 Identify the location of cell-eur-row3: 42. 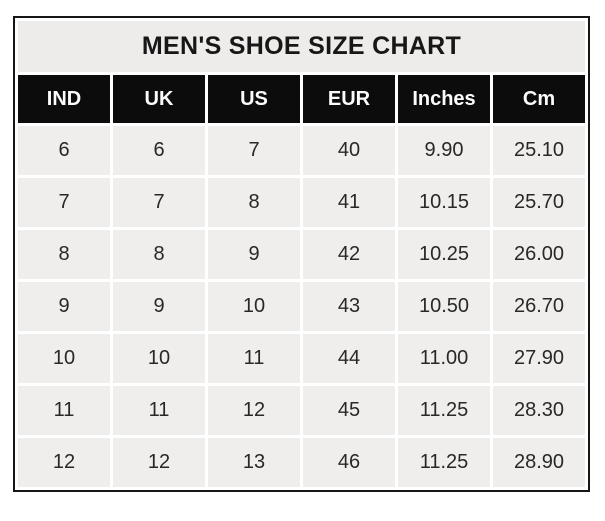
(349, 254).